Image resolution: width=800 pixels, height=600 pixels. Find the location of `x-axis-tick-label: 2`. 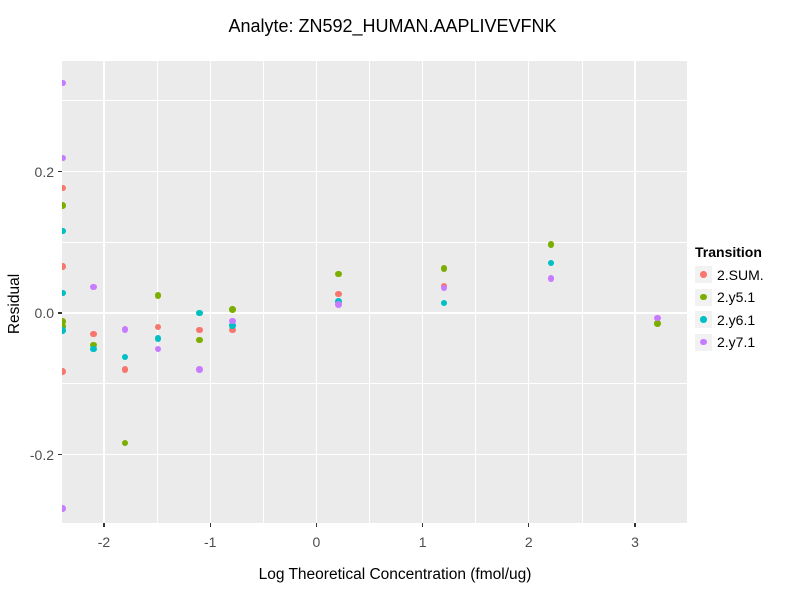

x-axis-tick-label: 2 is located at coordinates (528, 542).